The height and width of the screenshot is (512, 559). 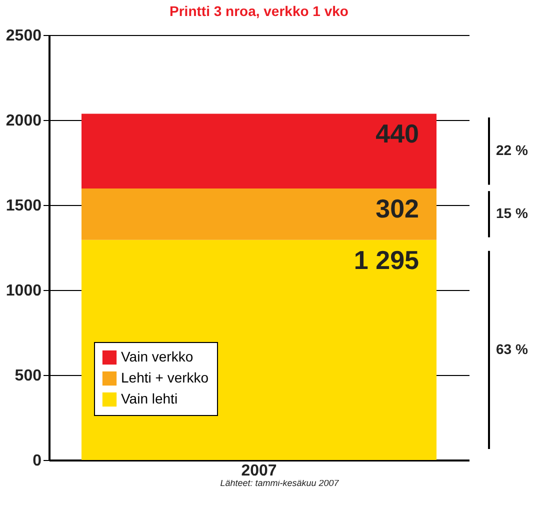 I want to click on y-tick-label: 2000, so click(x=24, y=121).